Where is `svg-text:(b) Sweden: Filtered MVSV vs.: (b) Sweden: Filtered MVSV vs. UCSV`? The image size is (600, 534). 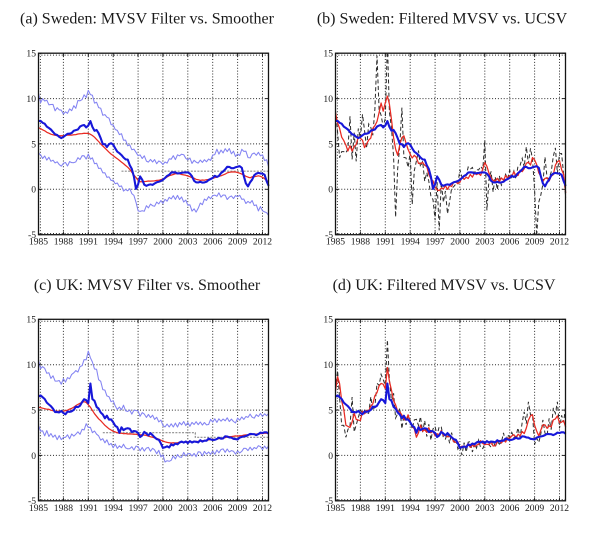
svg-text:(b) Sweden: Filtered MVSV vs.: (b) Sweden: Filtered MVSV vs. UCSV is located at coordinates (442, 18).